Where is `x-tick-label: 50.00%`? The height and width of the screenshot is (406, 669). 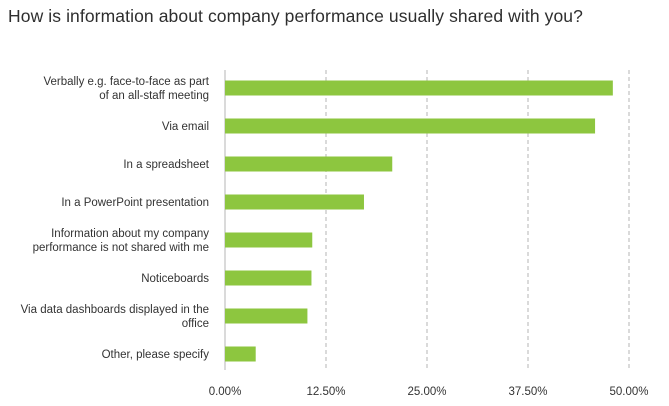 x-tick-label: 50.00% is located at coordinates (628, 392).